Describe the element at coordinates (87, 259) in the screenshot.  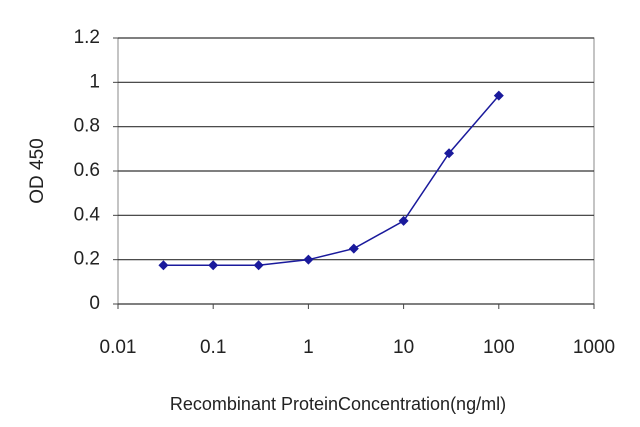
I see `y-tick-label: 0.2` at that location.